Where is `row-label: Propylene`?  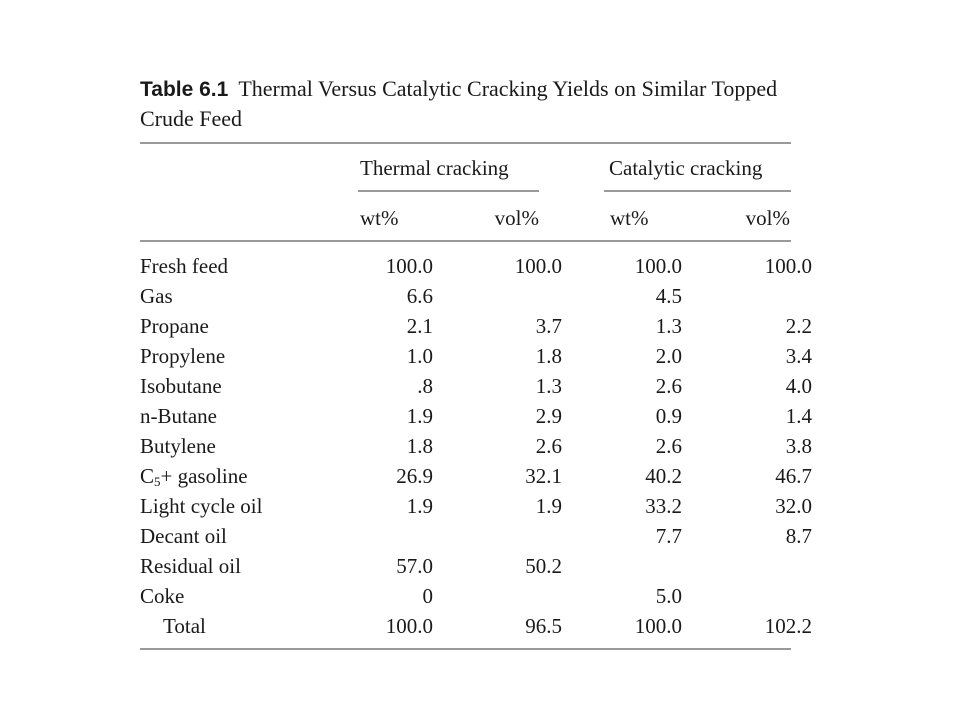 row-label: Propylene is located at coordinates (183, 356).